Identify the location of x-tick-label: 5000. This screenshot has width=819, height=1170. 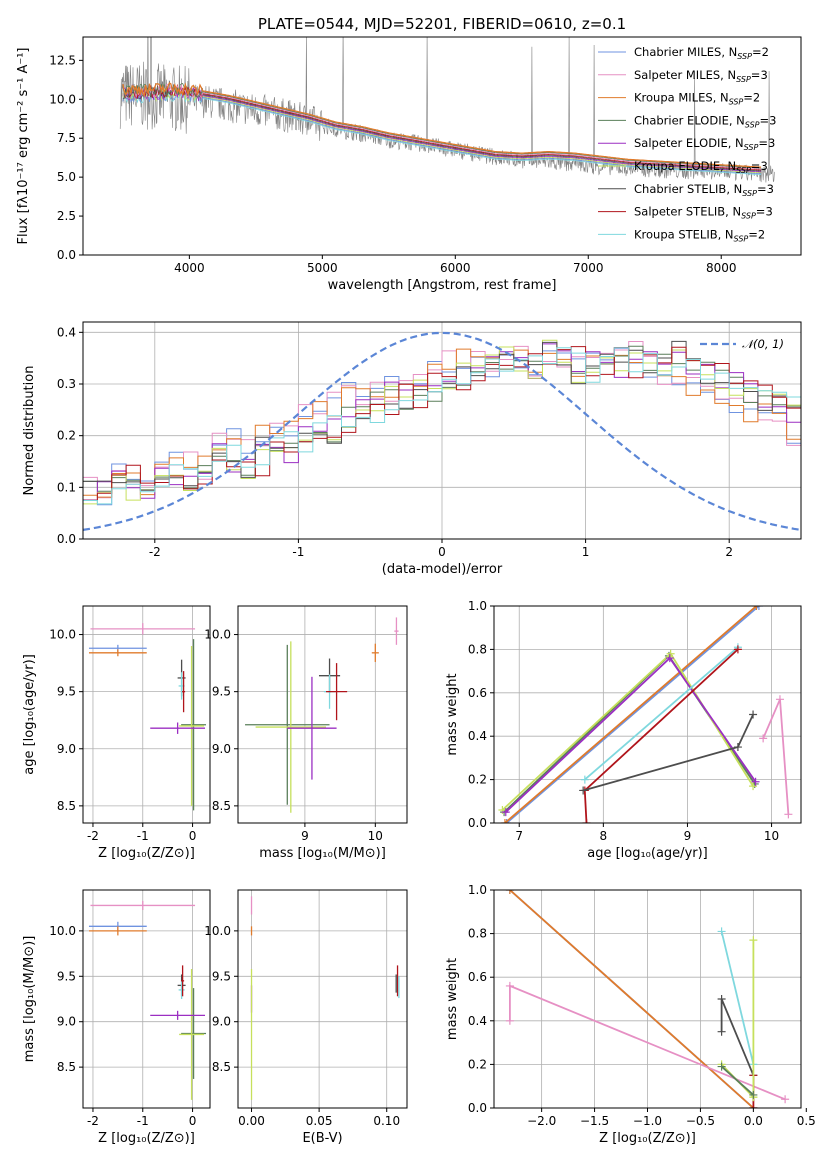
(322, 268).